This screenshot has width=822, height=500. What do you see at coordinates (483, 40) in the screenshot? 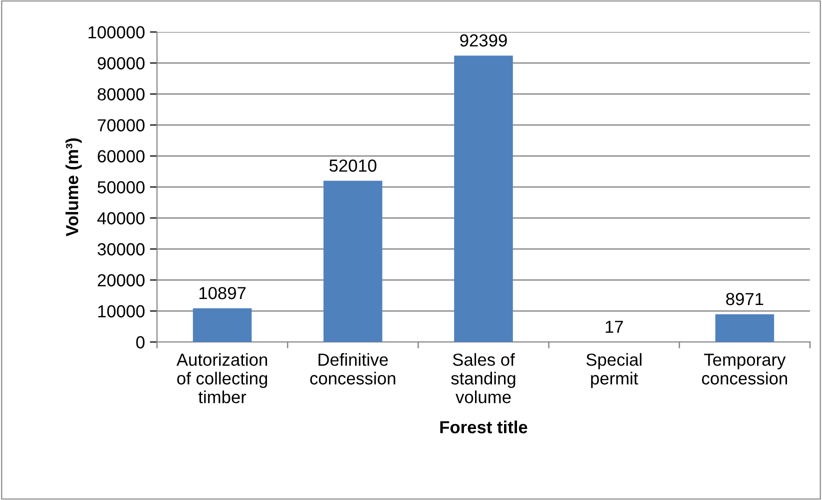
I see `data-label: 92399` at bounding box center [483, 40].